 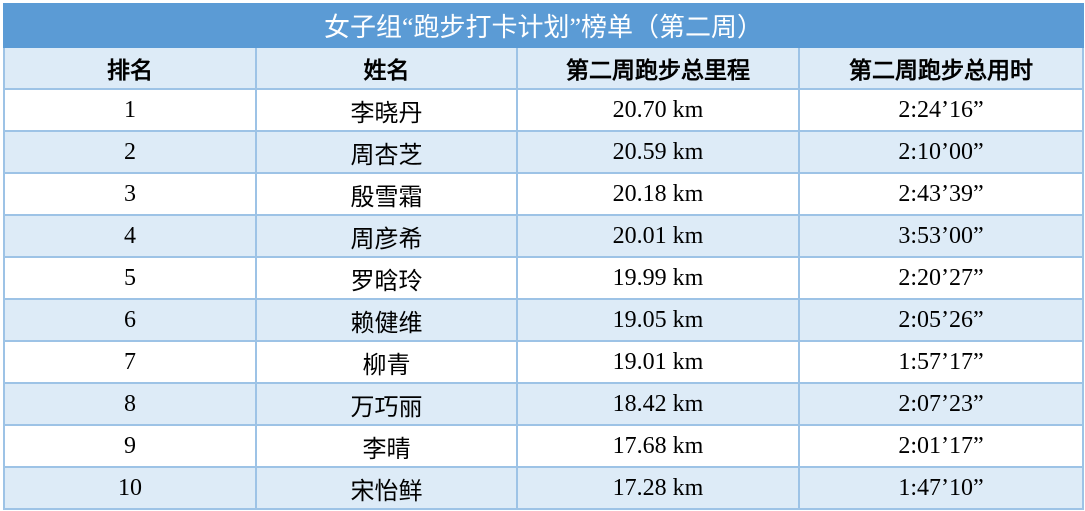 What do you see at coordinates (658, 320) in the screenshot?
I see `distance-cell: 19.05 km` at bounding box center [658, 320].